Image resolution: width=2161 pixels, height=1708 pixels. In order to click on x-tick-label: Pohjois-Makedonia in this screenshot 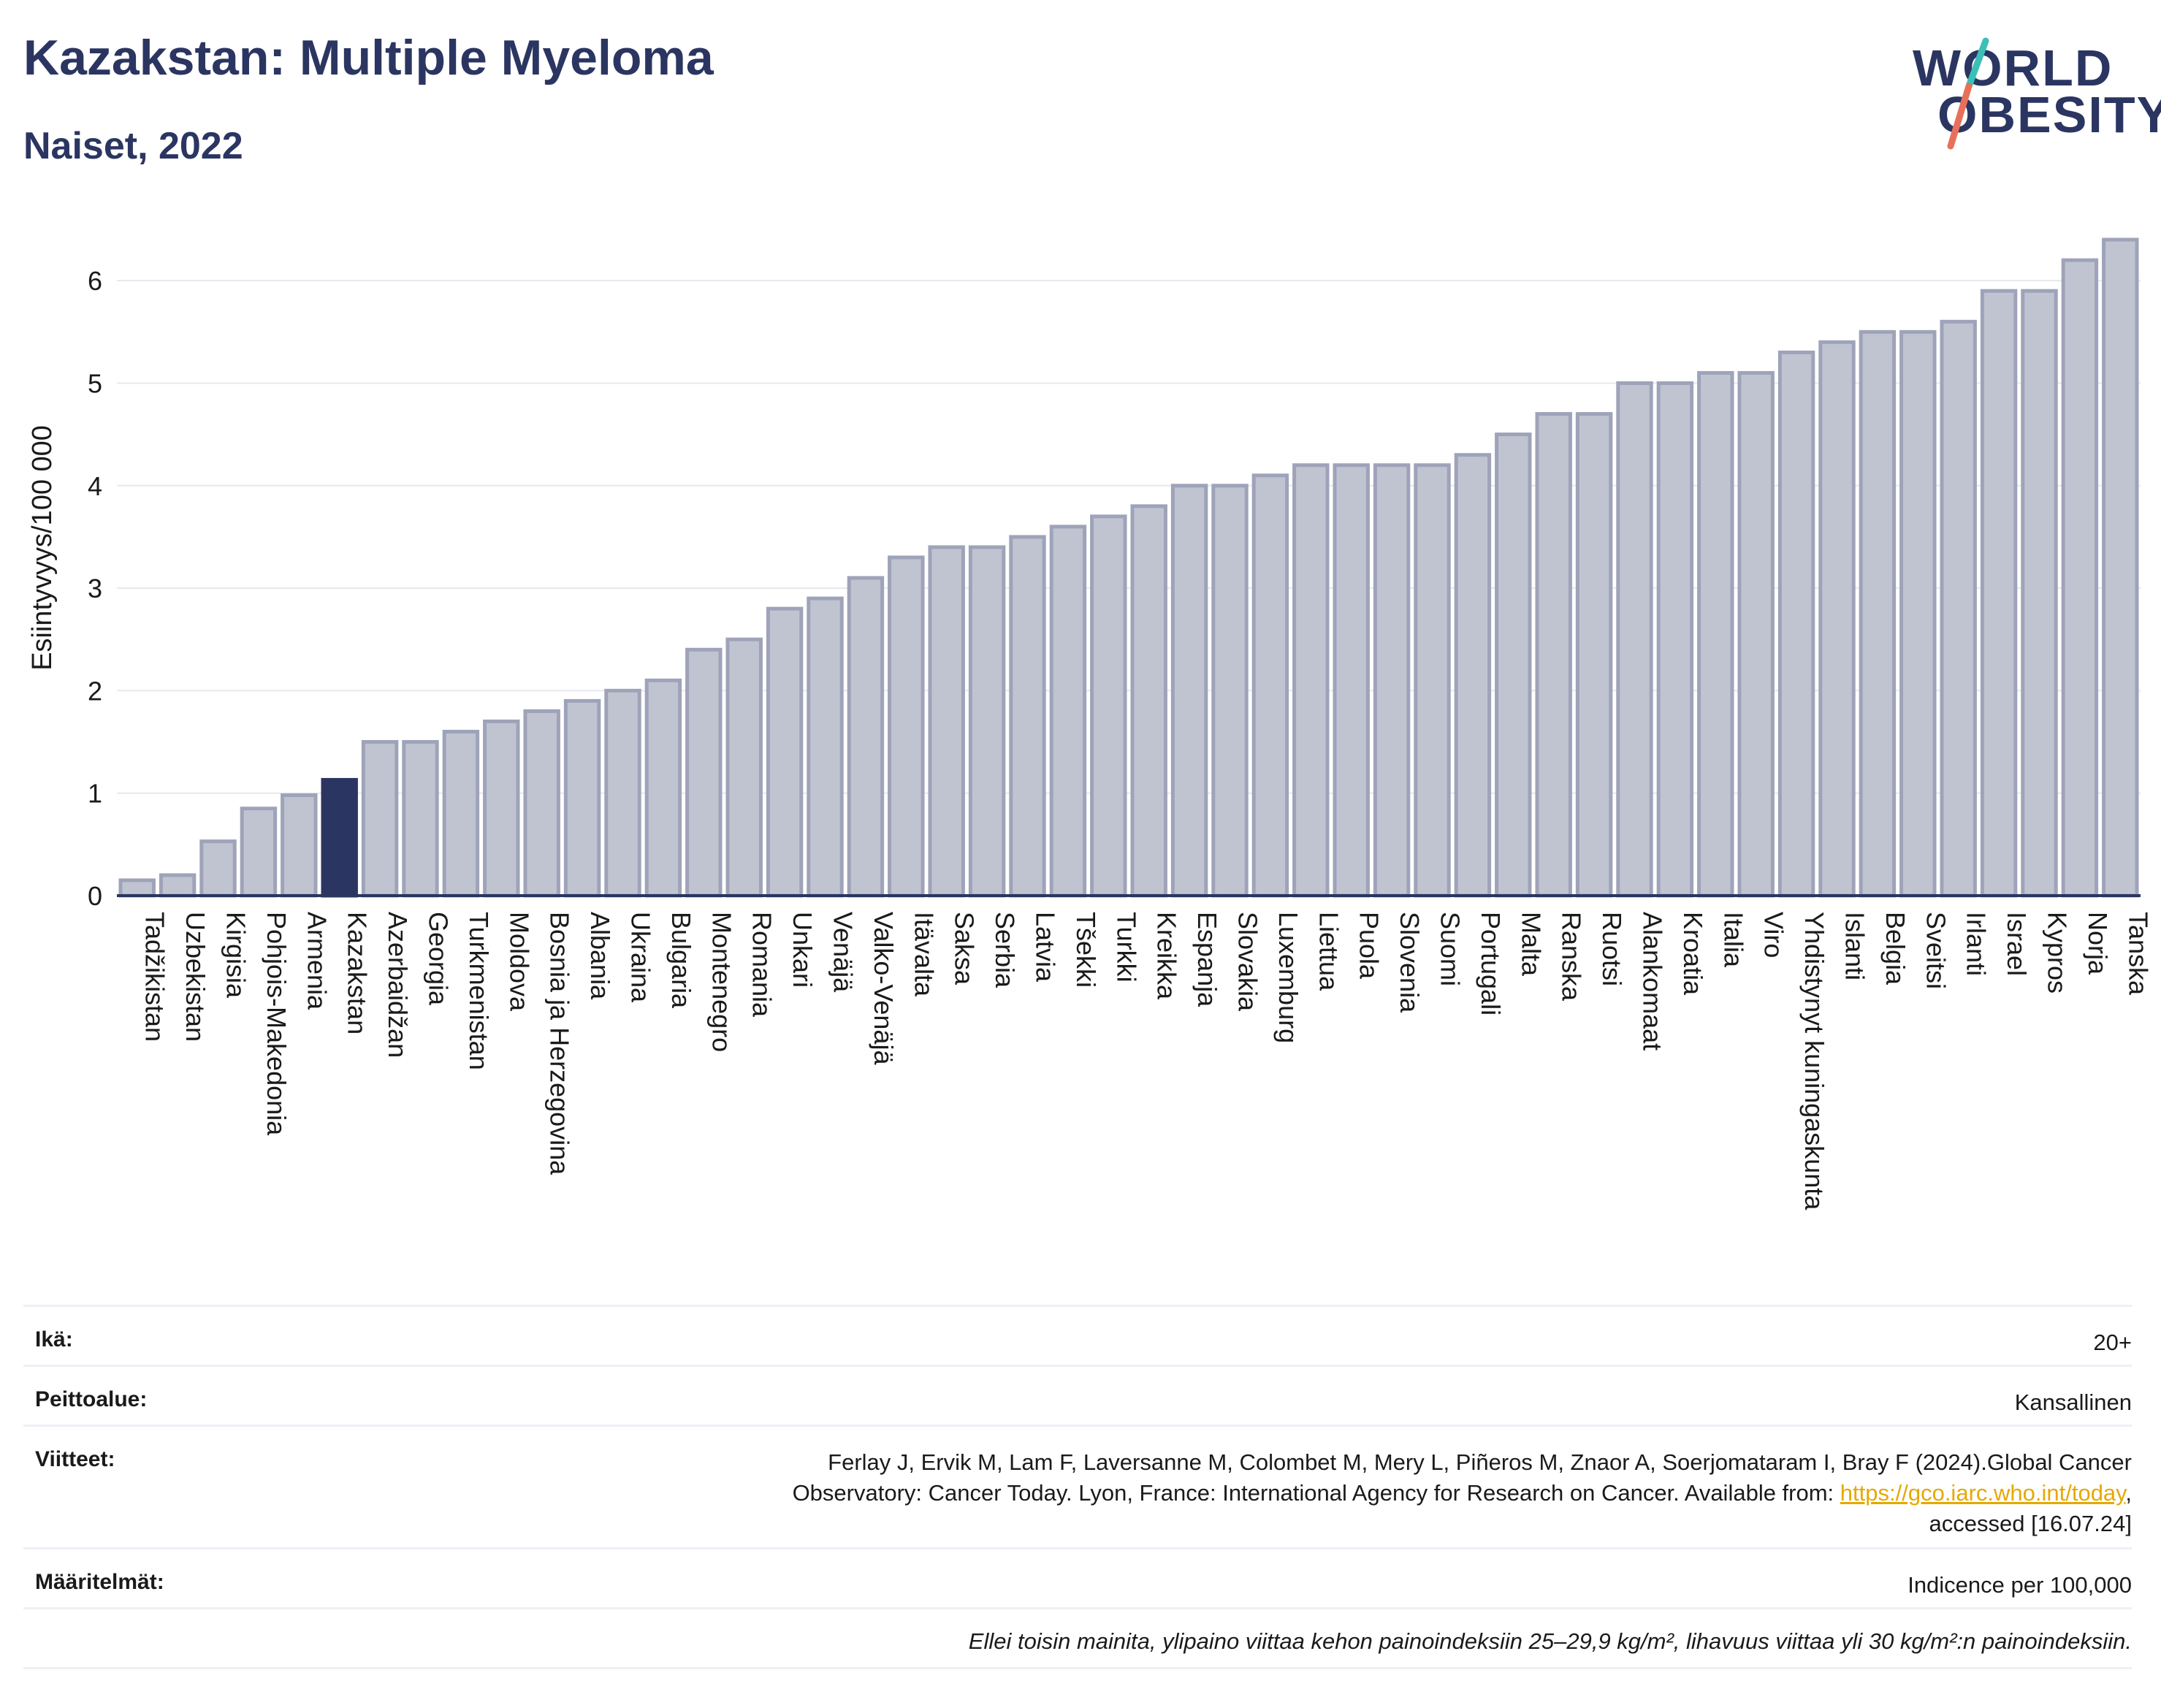, I will do `click(277, 1024)`.